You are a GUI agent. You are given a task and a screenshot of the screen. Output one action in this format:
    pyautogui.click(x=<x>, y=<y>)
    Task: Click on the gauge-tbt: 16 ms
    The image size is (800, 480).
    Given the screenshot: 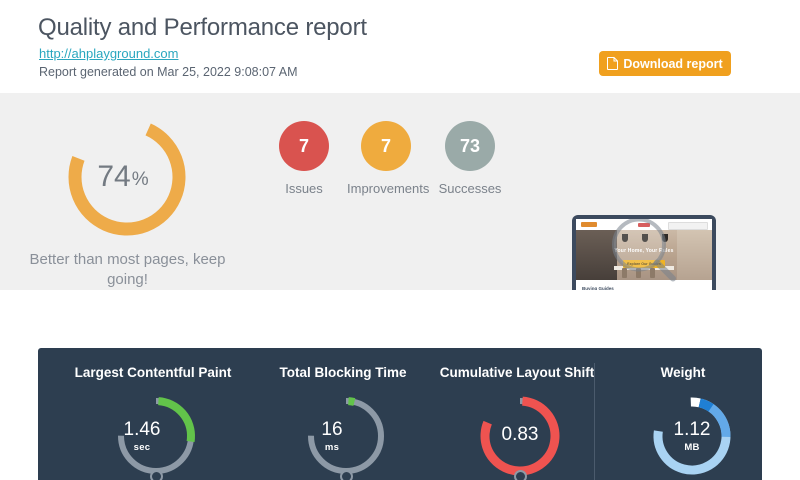 What is the action you would take?
    pyautogui.click(x=346, y=437)
    